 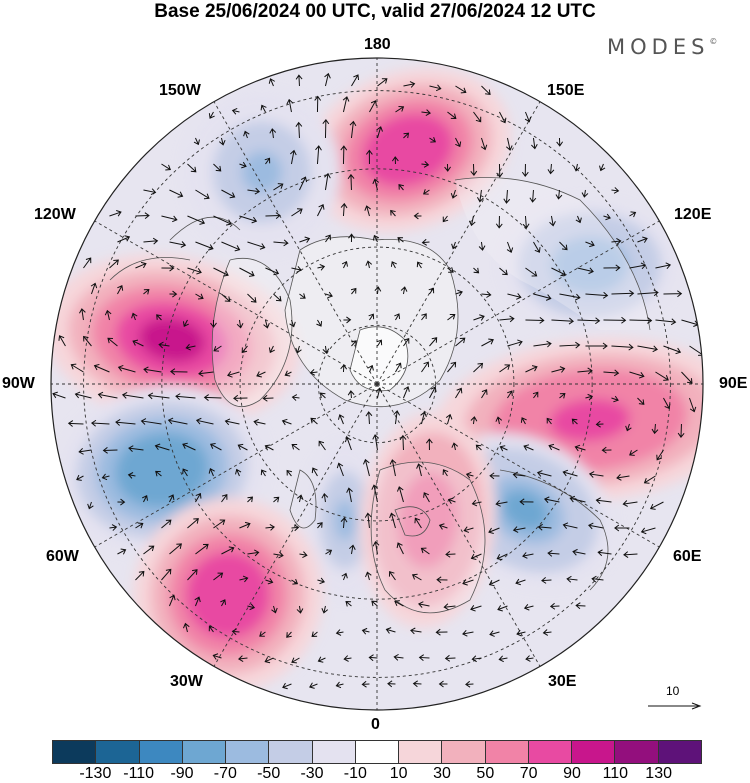 I want to click on meridian-label-120e: 120E, so click(x=693, y=214).